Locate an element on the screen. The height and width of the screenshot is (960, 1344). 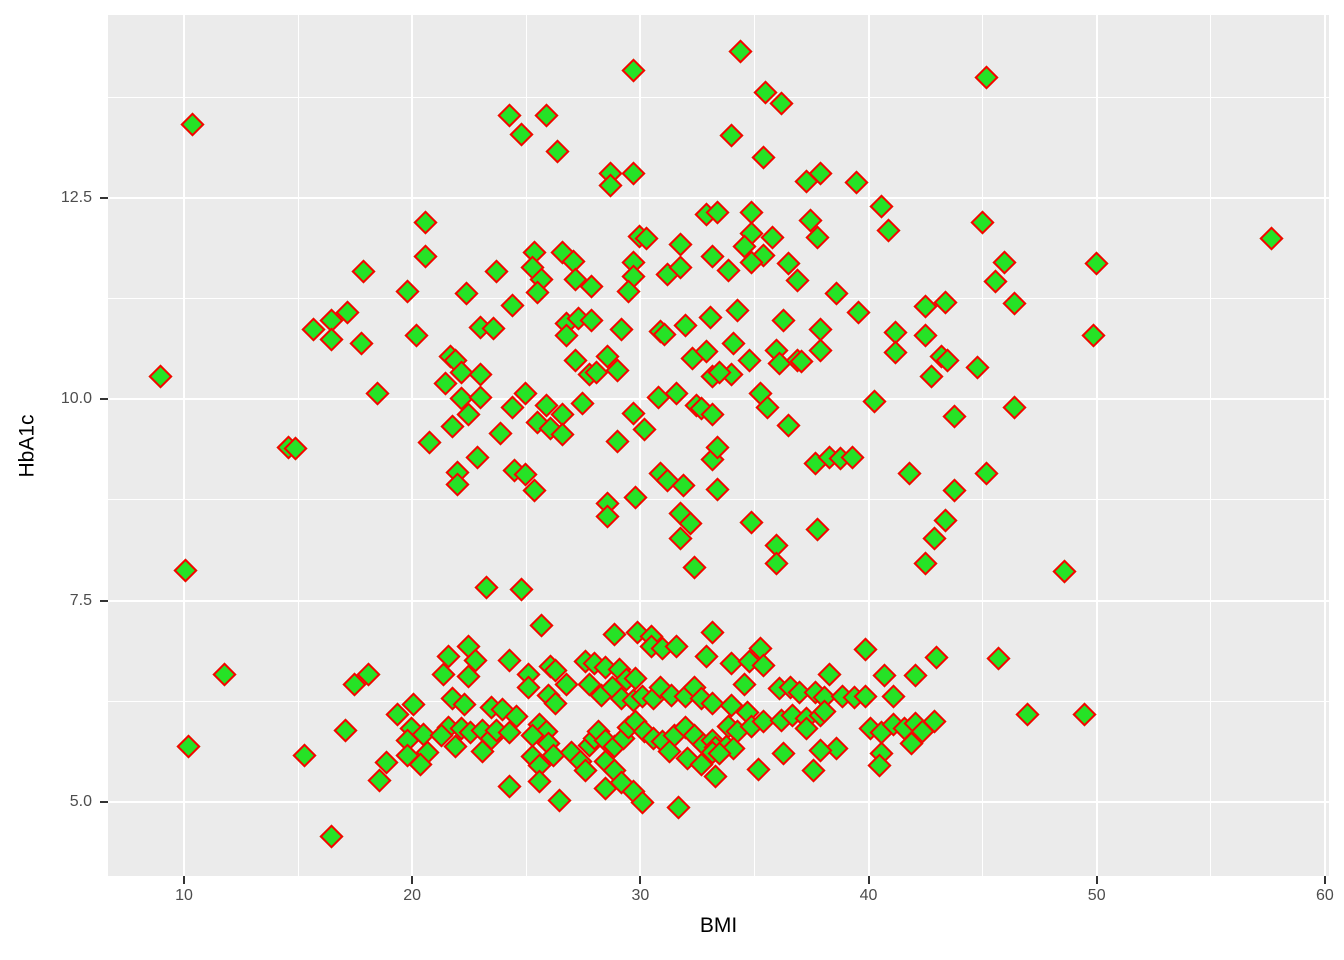
y-tick-label: 7.5 is located at coordinates (80, 600).